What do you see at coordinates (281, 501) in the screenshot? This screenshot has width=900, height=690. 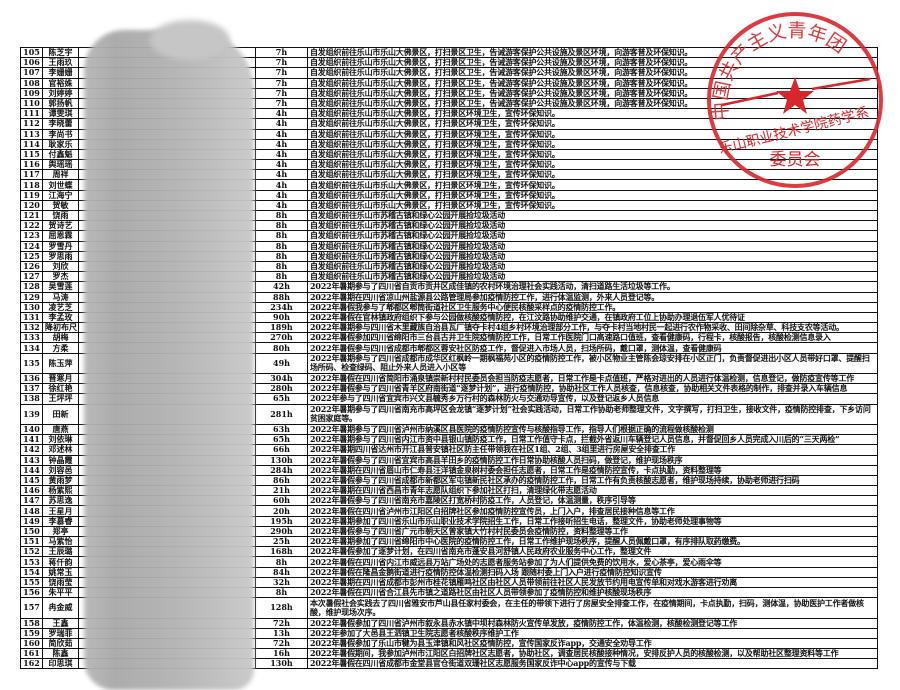 I see `volunteer-hours: 60h` at bounding box center [281, 501].